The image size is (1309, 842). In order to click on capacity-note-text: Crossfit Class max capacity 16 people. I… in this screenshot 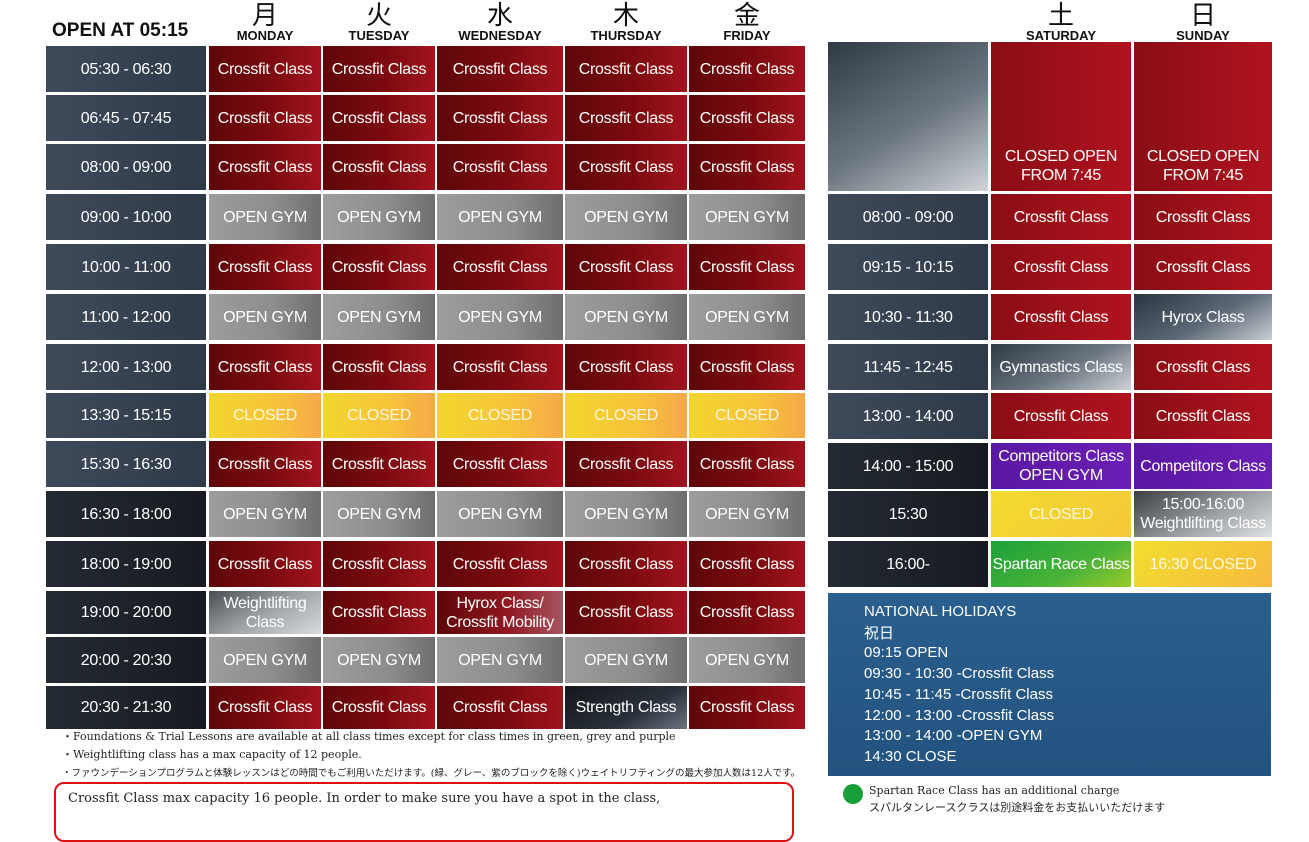, I will do `click(364, 798)`.